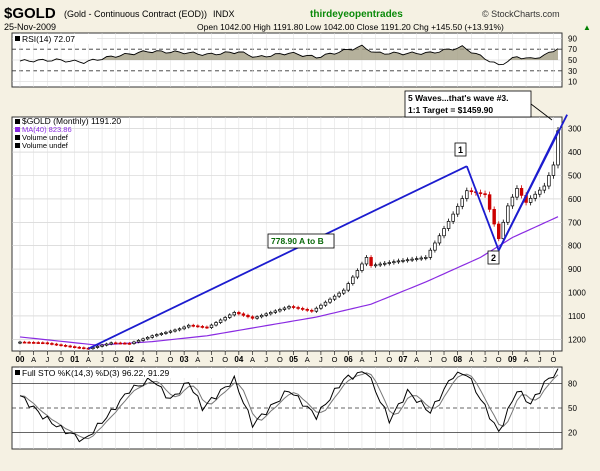 This screenshot has width=600, height=471. I want to click on sto-series, so click(289, 405).